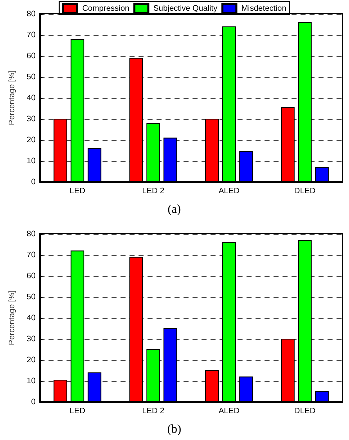 The height and width of the screenshot is (440, 349). What do you see at coordinates (175, 209) in the screenshot?
I see `text: (a)` at bounding box center [175, 209].